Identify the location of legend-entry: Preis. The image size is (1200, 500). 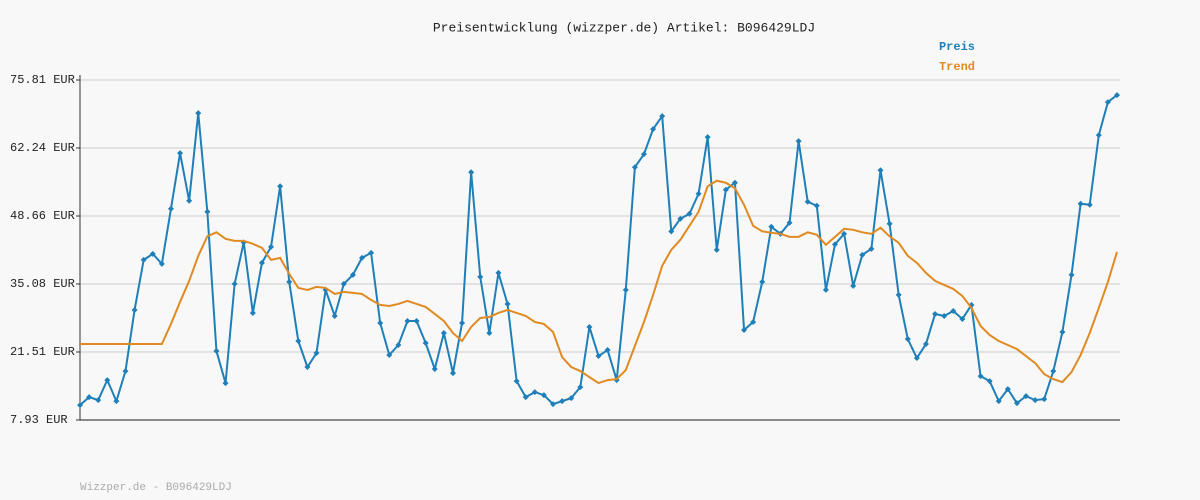
(957, 47).